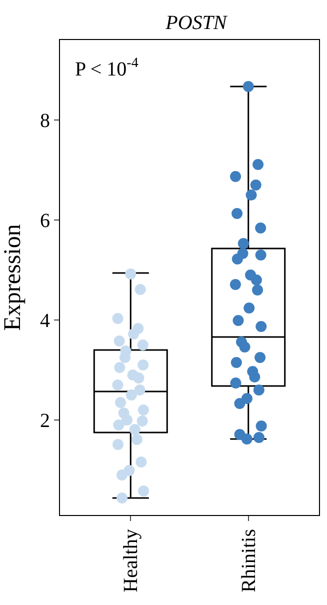  Describe the element at coordinates (131, 560) in the screenshot. I see `x-tick-label: Healthy` at that location.